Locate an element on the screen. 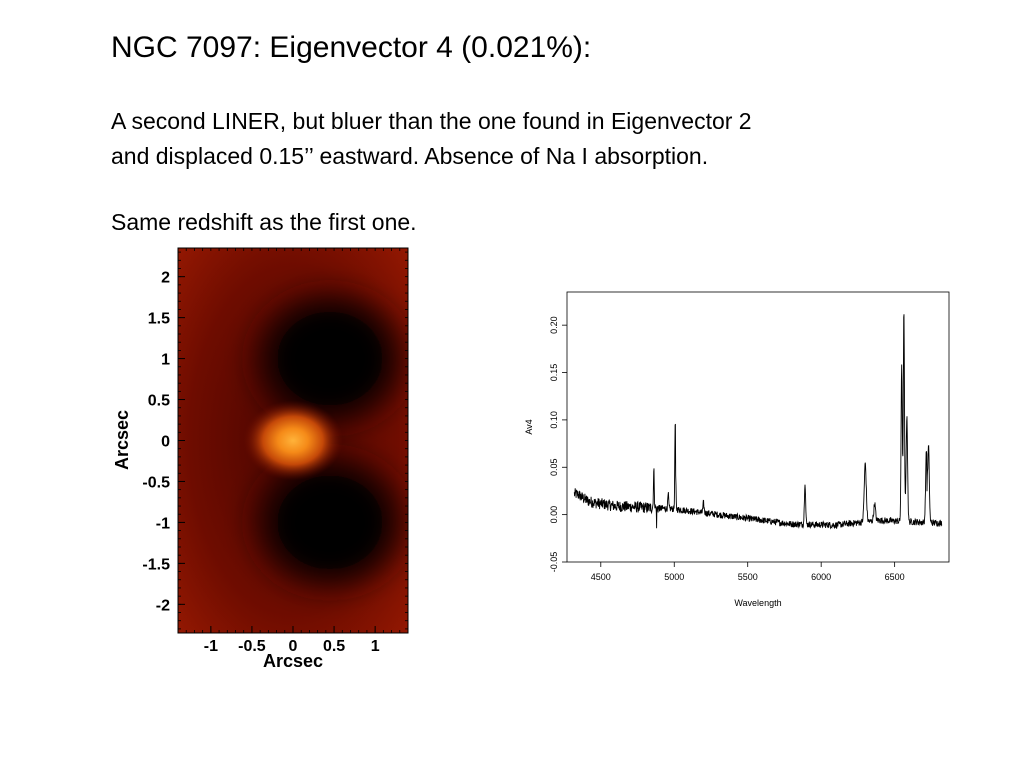 The height and width of the screenshot is (768, 1024). x-axis-label: Arcsec is located at coordinates (293, 661).